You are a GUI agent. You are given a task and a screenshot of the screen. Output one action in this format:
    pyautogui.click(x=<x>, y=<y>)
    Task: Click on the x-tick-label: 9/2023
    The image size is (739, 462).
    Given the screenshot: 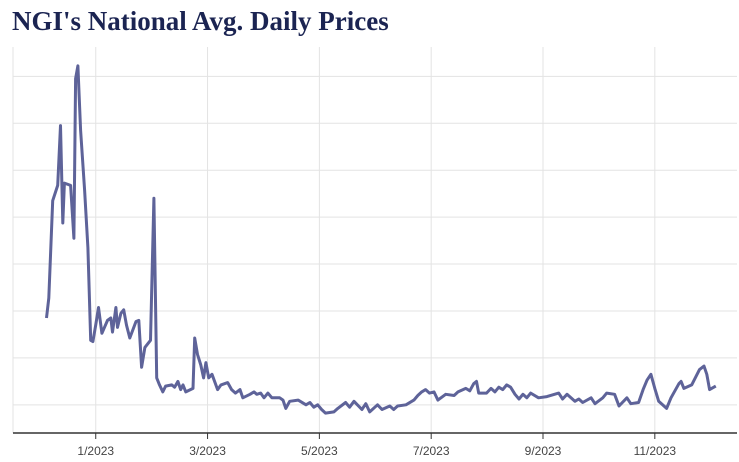 What is the action you would take?
    pyautogui.click(x=543, y=451)
    